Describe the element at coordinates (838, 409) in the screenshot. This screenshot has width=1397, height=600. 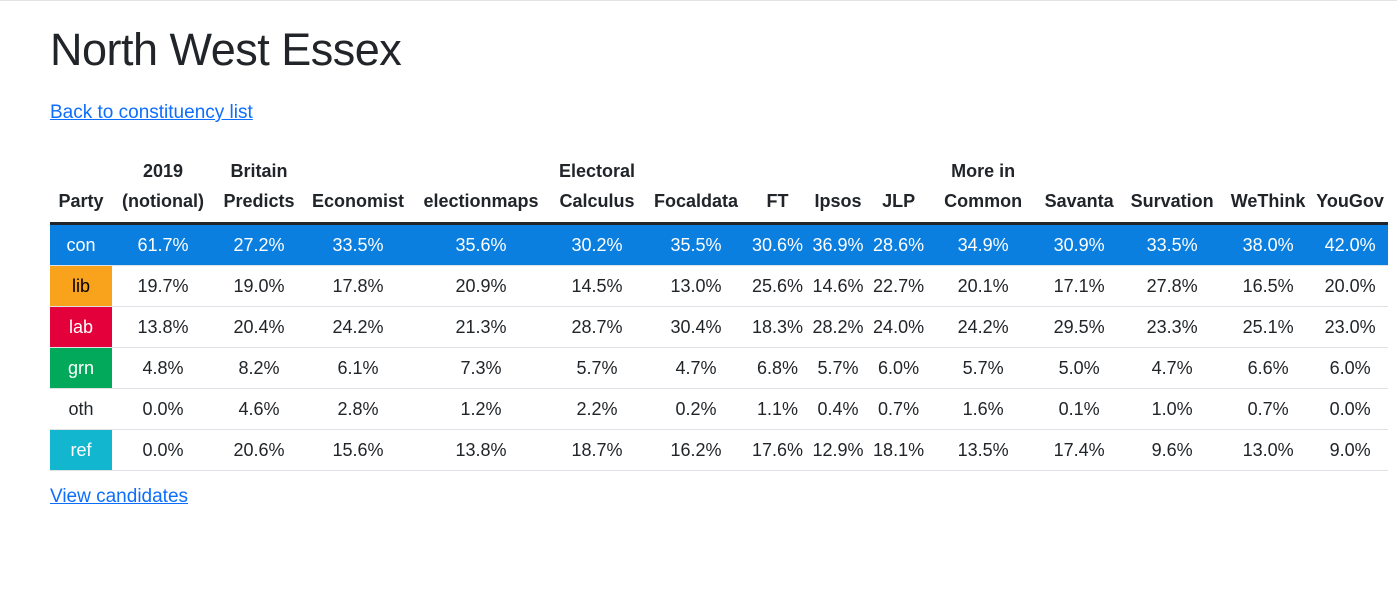
I see `value-cell: 0.4%` at that location.